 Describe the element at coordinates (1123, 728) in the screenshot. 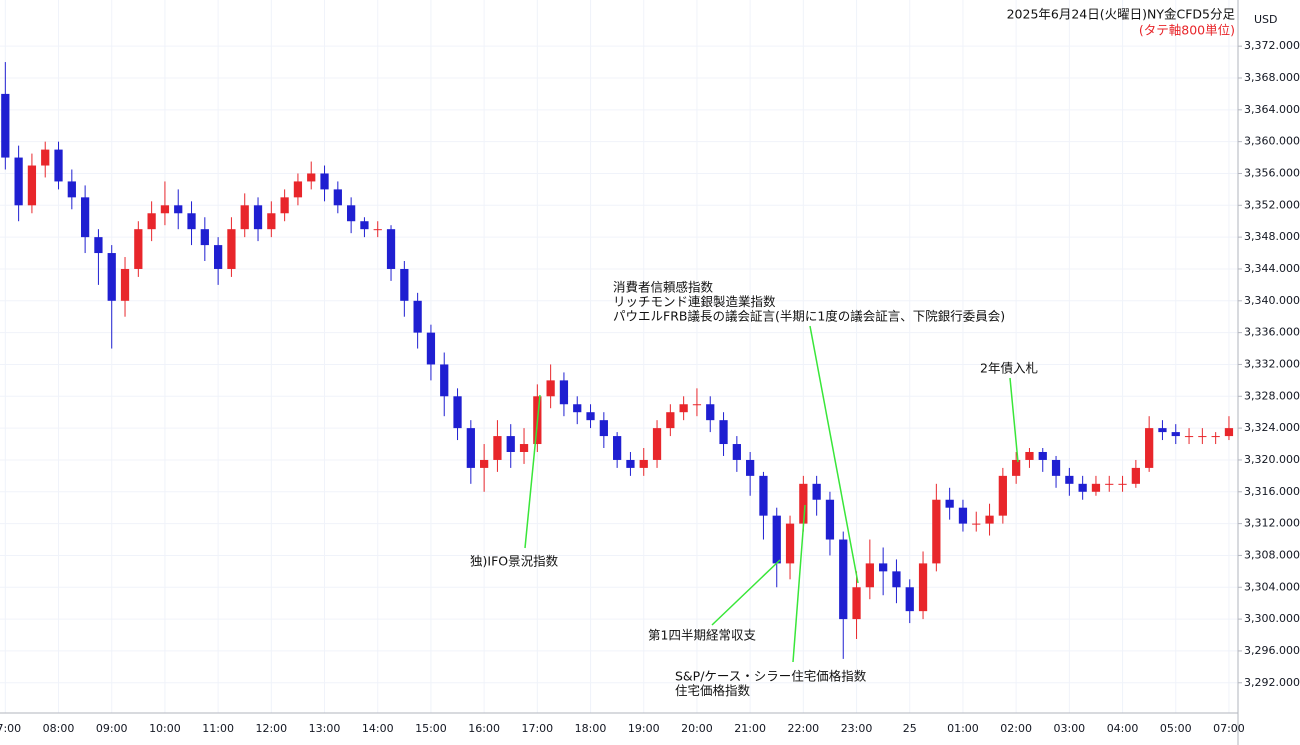

I see `x-tick-label: 04:00` at that location.